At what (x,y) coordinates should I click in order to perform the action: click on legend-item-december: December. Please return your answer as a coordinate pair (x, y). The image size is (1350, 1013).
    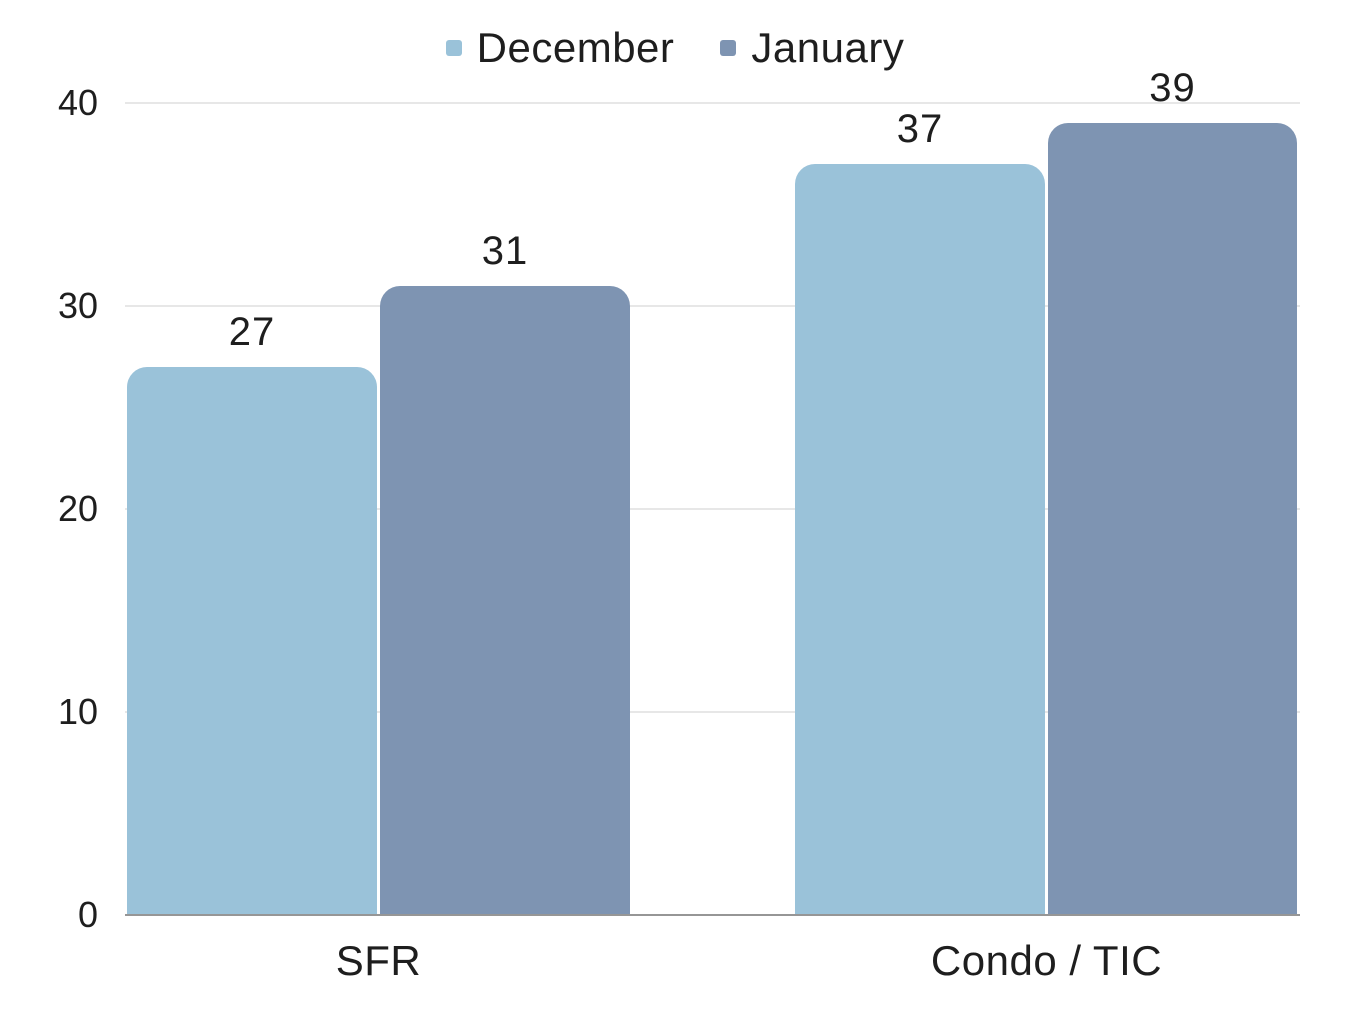
    Looking at the image, I should click on (560, 48).